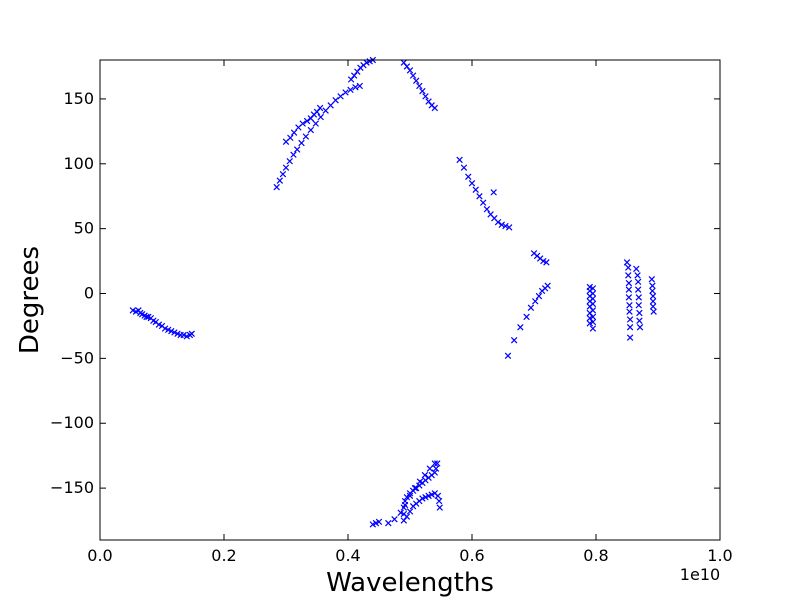 This screenshot has height=600, width=800. Describe the element at coordinates (347, 555) in the screenshot. I see `x-tick-label: 0.4` at that location.